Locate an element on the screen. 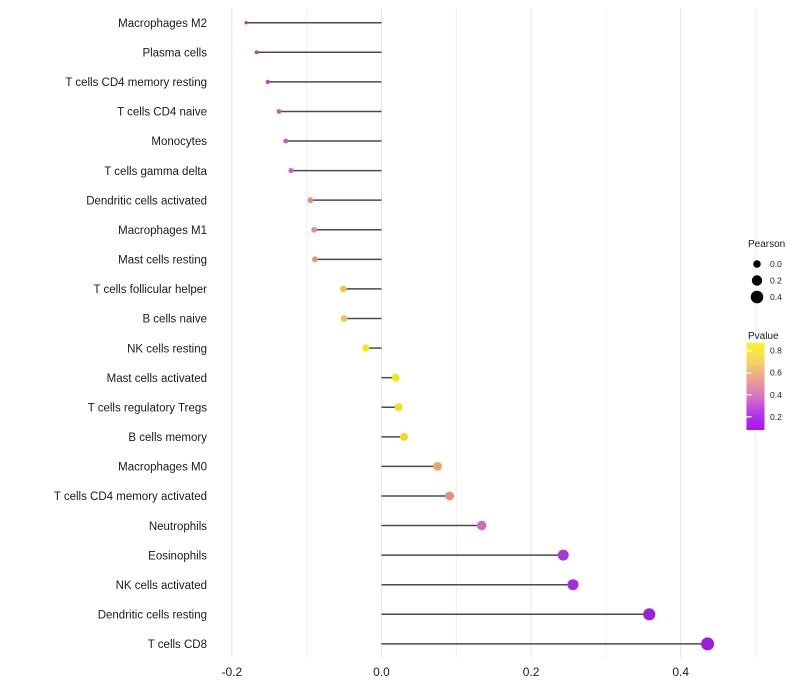 This screenshot has height=700, width=800. x-axis-tick-label: 0.0 is located at coordinates (381, 672).